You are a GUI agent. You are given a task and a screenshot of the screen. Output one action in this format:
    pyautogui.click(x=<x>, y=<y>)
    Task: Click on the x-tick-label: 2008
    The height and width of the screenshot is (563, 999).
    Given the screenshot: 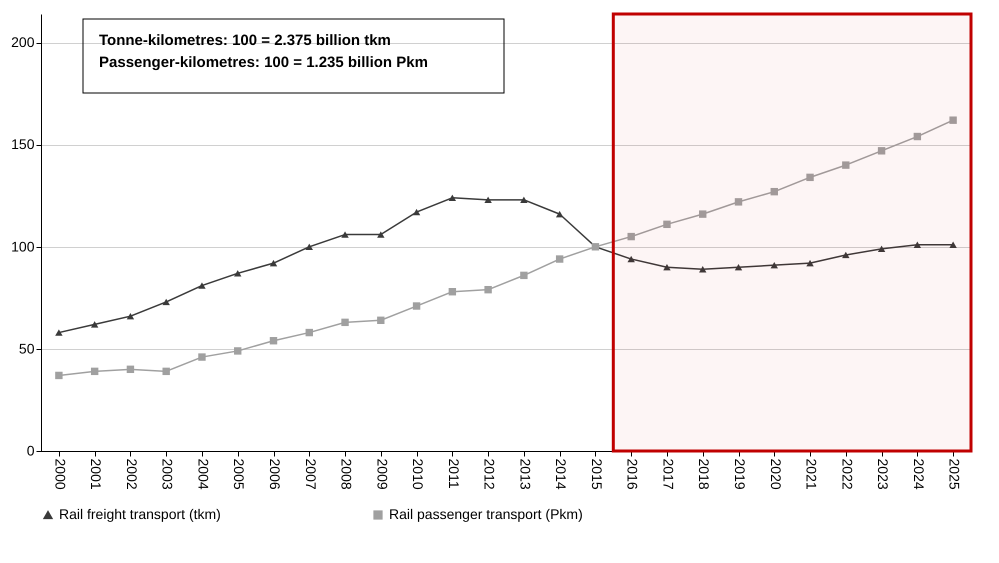 What is the action you would take?
    pyautogui.click(x=346, y=474)
    